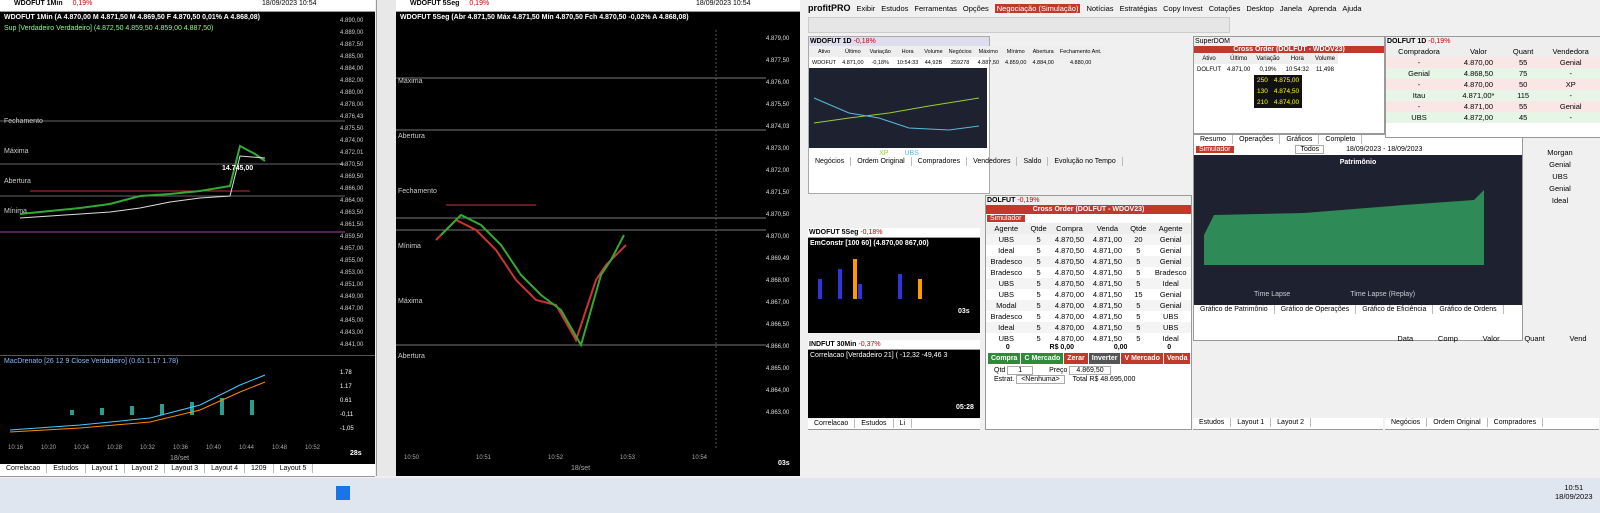  What do you see at coordinates (1289, 41) in the screenshot?
I see `title: SuperDOM` at bounding box center [1289, 41].